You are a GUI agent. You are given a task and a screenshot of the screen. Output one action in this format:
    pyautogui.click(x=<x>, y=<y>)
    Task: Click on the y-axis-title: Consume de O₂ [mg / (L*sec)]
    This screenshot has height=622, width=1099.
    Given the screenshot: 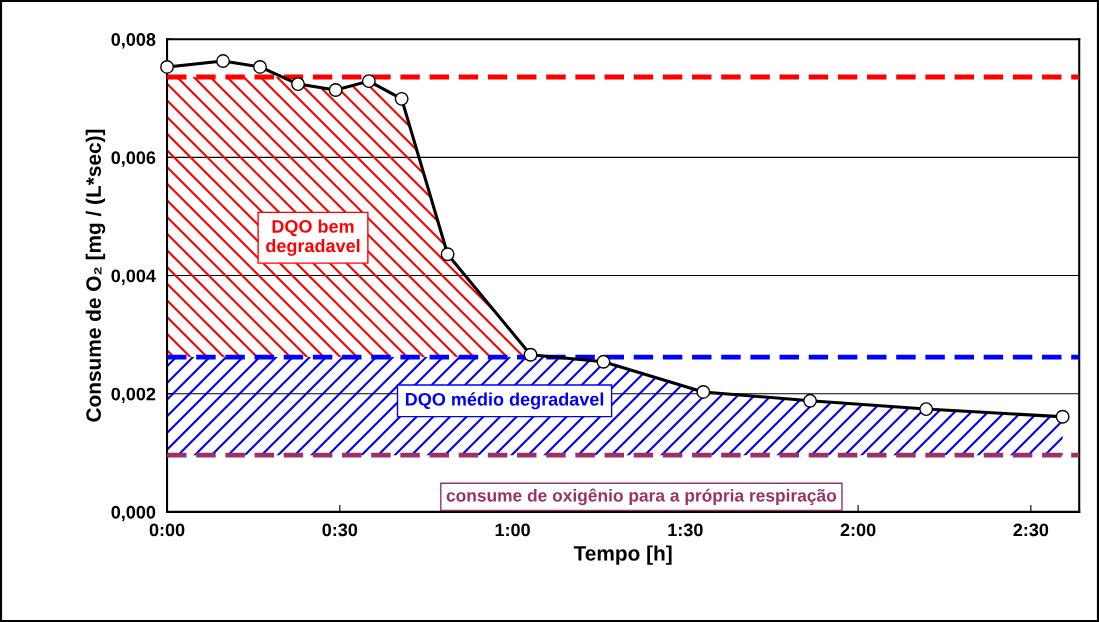 What is the action you would take?
    pyautogui.click(x=95, y=275)
    